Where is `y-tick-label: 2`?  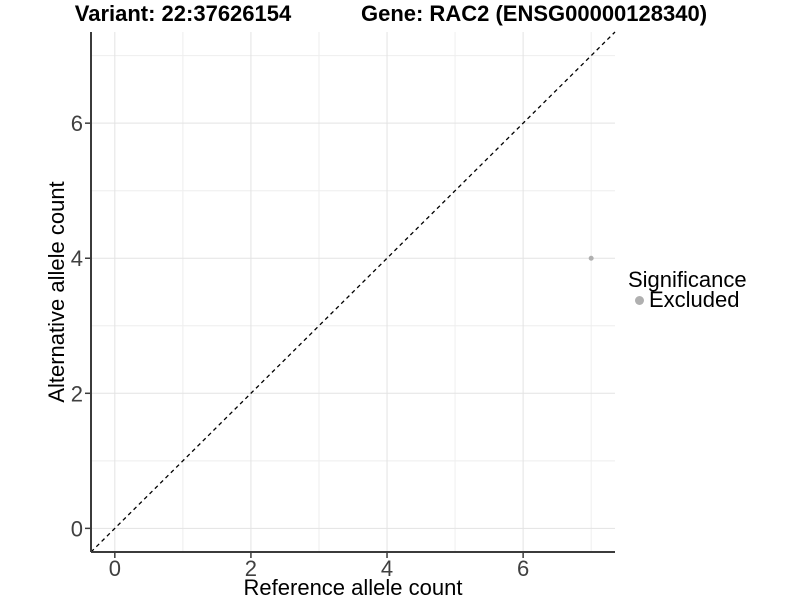
y-tick-label: 2 is located at coordinates (77, 393).